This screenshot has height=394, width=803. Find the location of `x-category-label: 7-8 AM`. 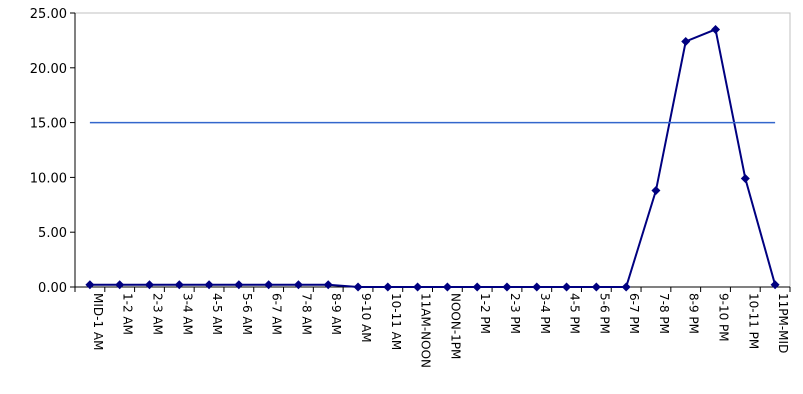

x-category-label: 7-8 AM is located at coordinates (306, 314).